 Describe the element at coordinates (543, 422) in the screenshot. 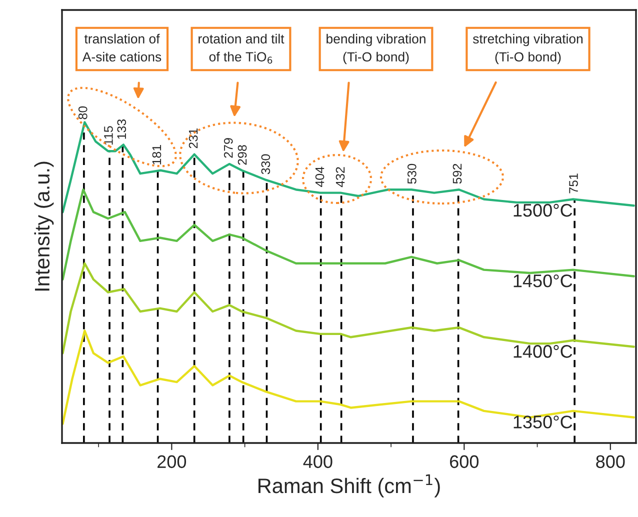

I see `series-label: 1350°C` at that location.